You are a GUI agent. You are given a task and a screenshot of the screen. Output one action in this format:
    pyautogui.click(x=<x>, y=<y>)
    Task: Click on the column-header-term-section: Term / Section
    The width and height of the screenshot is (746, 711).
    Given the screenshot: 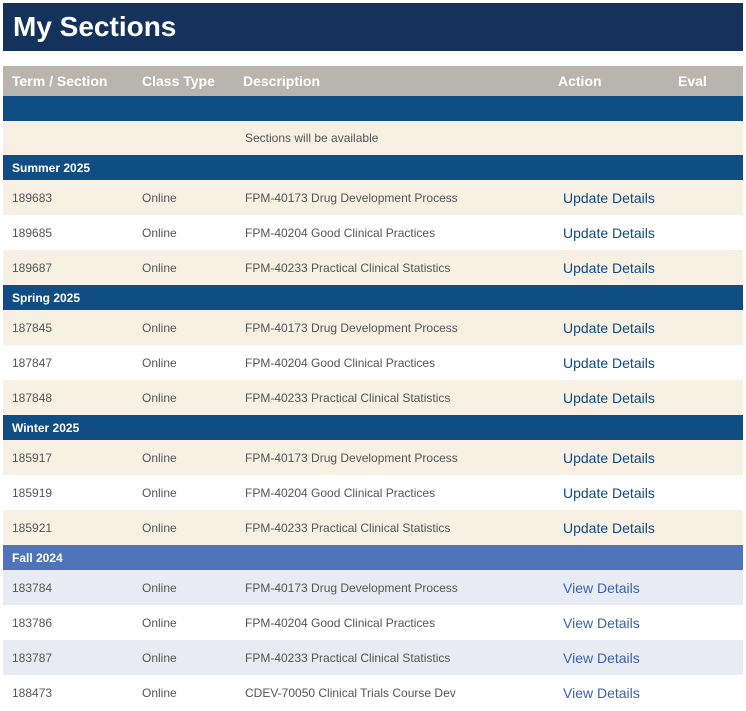 What is the action you would take?
    pyautogui.click(x=68, y=81)
    